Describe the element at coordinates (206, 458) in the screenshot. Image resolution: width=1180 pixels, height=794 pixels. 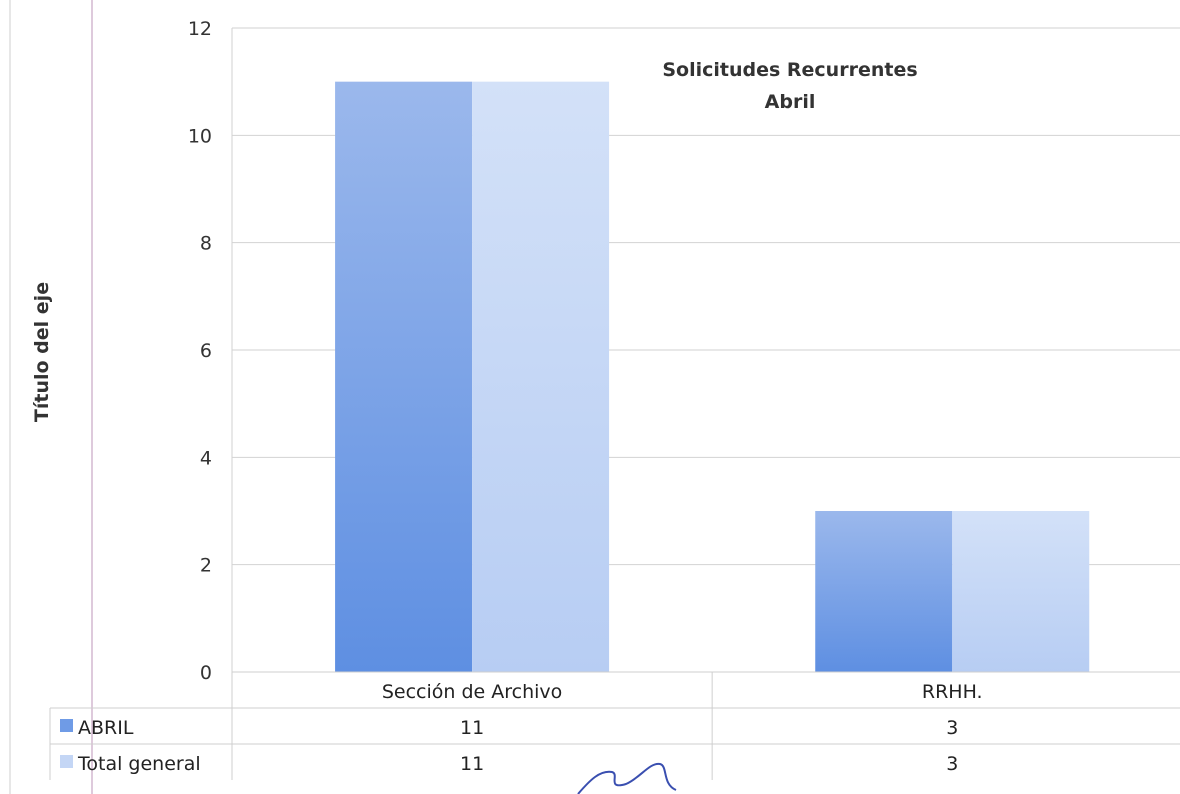
I see `y-tick-label: 4` at that location.